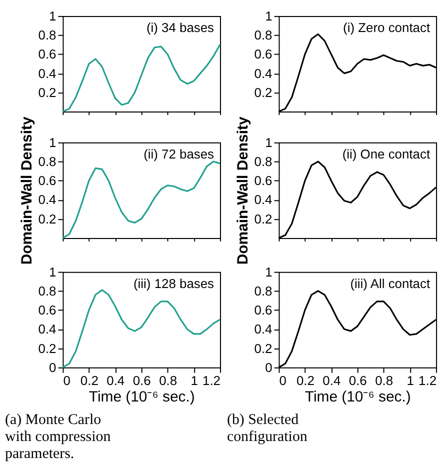  I want to click on text: (a) Monte Carlo with compression parameters., so click(58, 437).